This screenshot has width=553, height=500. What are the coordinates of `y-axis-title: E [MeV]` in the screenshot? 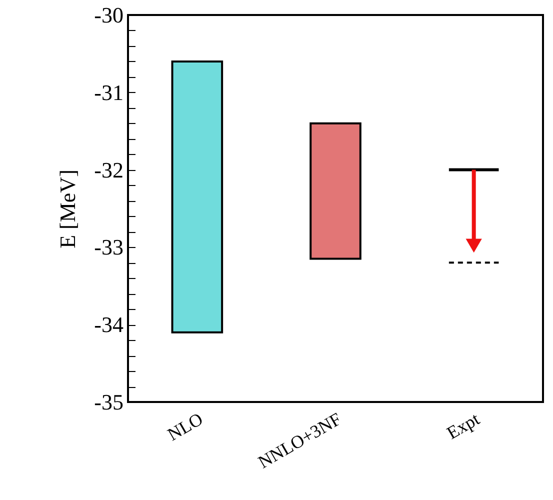 It's located at (67, 209).